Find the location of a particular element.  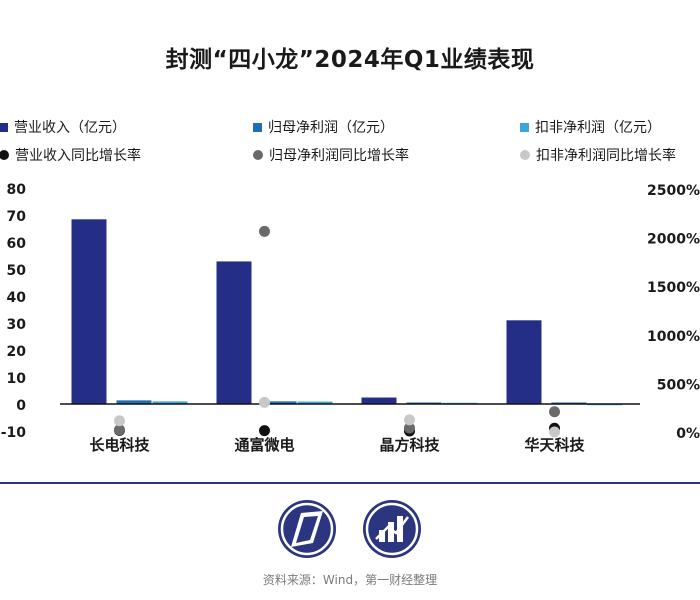

legend-label: 营业收入同比增长率 is located at coordinates (78, 156).